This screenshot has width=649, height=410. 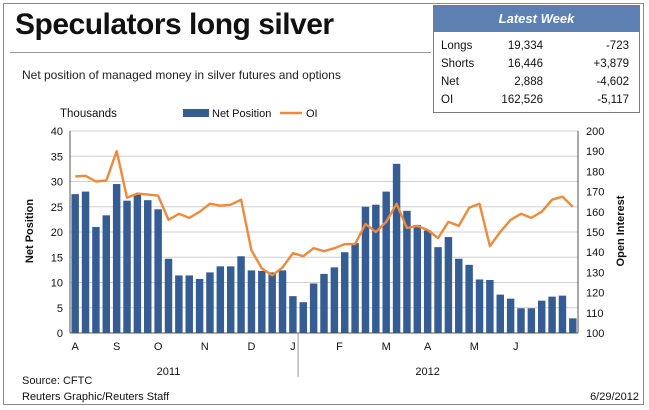 I want to click on y-tick-label-right: 110, so click(x=595, y=314).